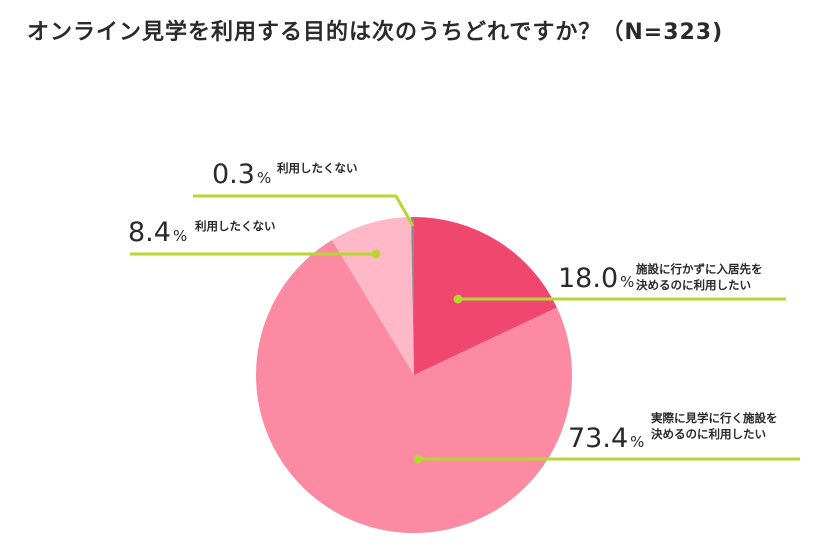  Describe the element at coordinates (606, 438) in the screenshot. I see `slice-value-label-1: 73.4%` at that location.